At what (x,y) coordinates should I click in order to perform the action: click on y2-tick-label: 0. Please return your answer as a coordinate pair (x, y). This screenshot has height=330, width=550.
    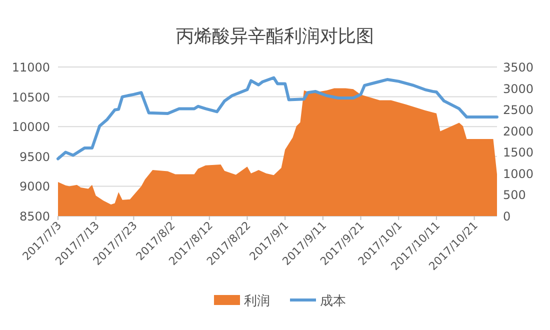
    Looking at the image, I should click on (507, 217).